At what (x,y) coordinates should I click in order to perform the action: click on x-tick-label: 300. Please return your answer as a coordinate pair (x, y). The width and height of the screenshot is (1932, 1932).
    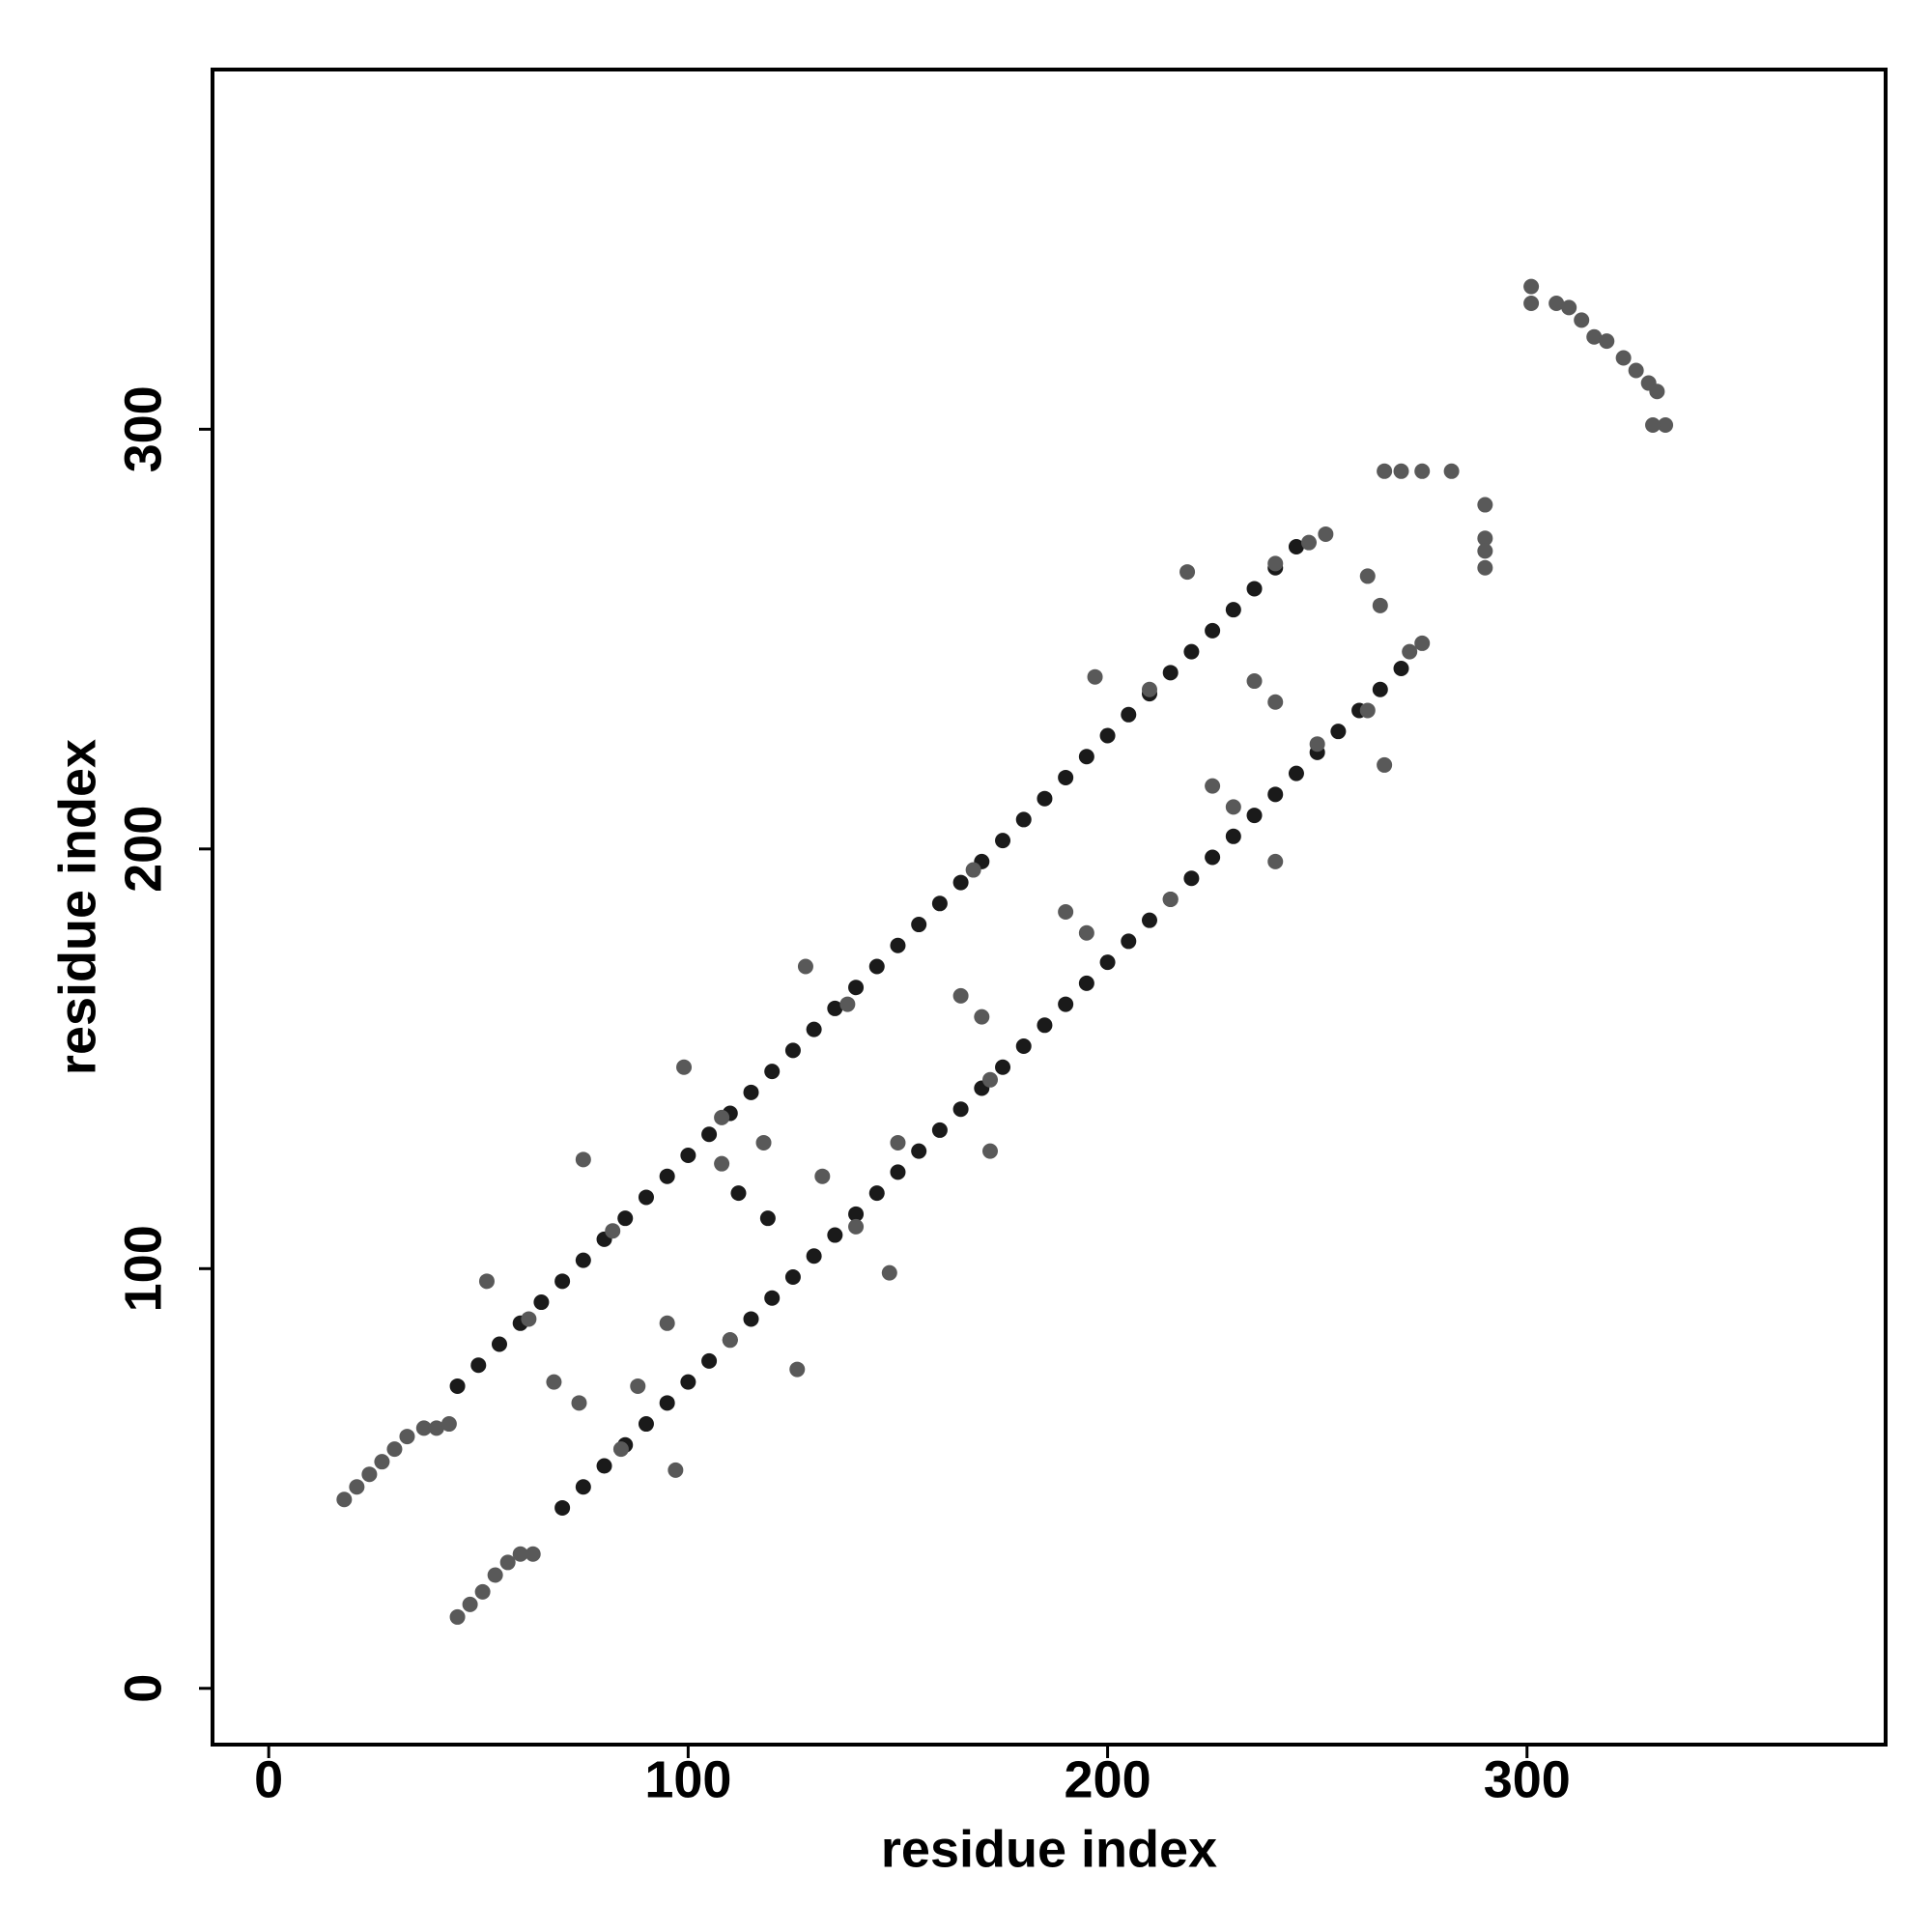
    Looking at the image, I should click on (1527, 1779).